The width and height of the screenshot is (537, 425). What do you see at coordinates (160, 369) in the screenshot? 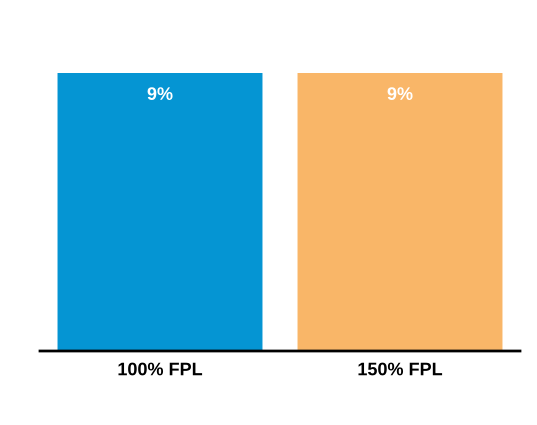
I see `x-tick-label: 100% FPL` at bounding box center [160, 369].